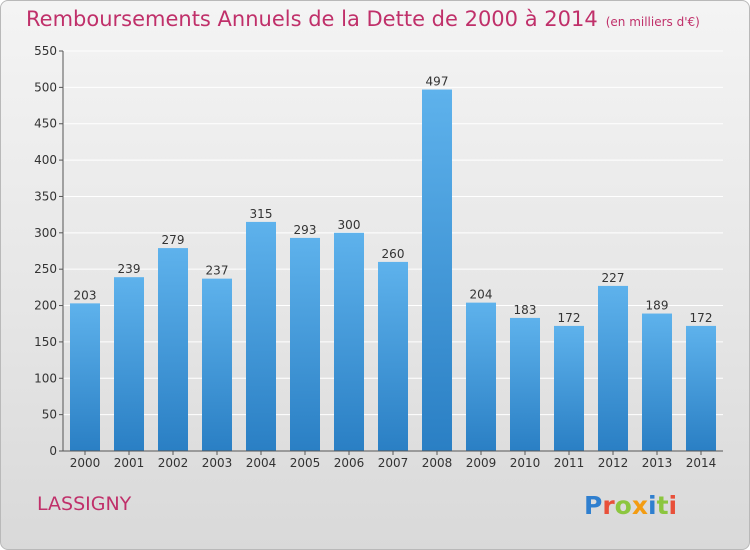 The image size is (750, 550). I want to click on bar-2003, so click(217, 364).